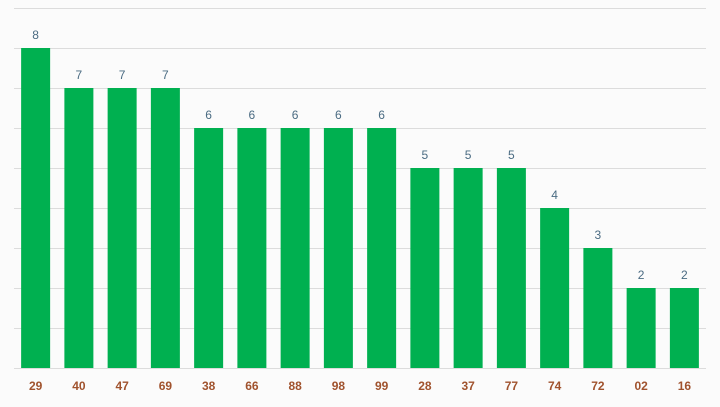 The width and height of the screenshot is (720, 407). What do you see at coordinates (425, 386) in the screenshot?
I see `x-tick-28: 28` at bounding box center [425, 386].